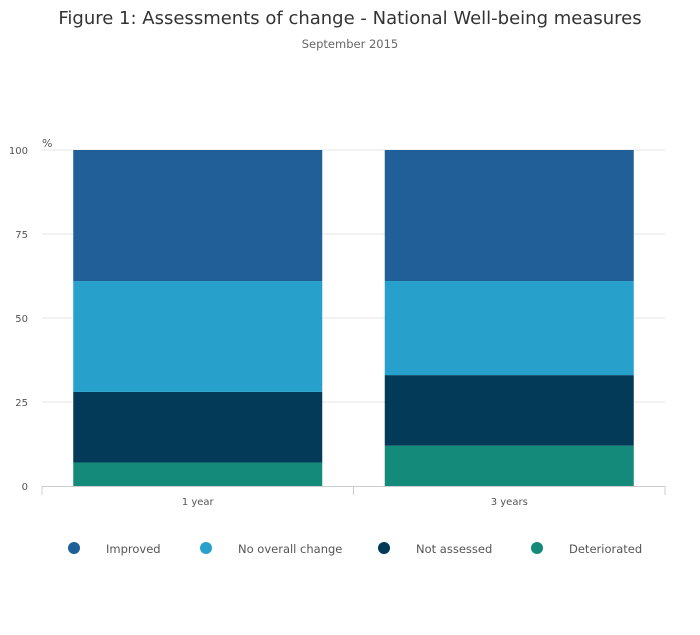 The width and height of the screenshot is (700, 635). I want to click on bar-deteriorated-3-years, so click(509, 465).